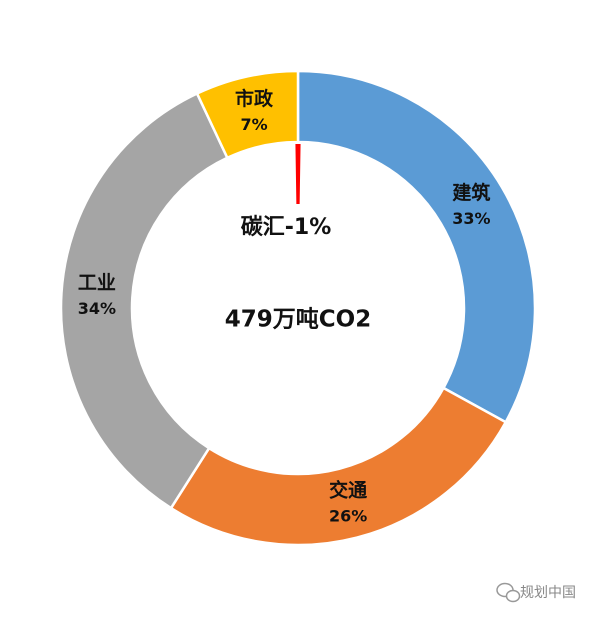  What do you see at coordinates (97, 283) in the screenshot?
I see `segment-label: 工业` at bounding box center [97, 283].